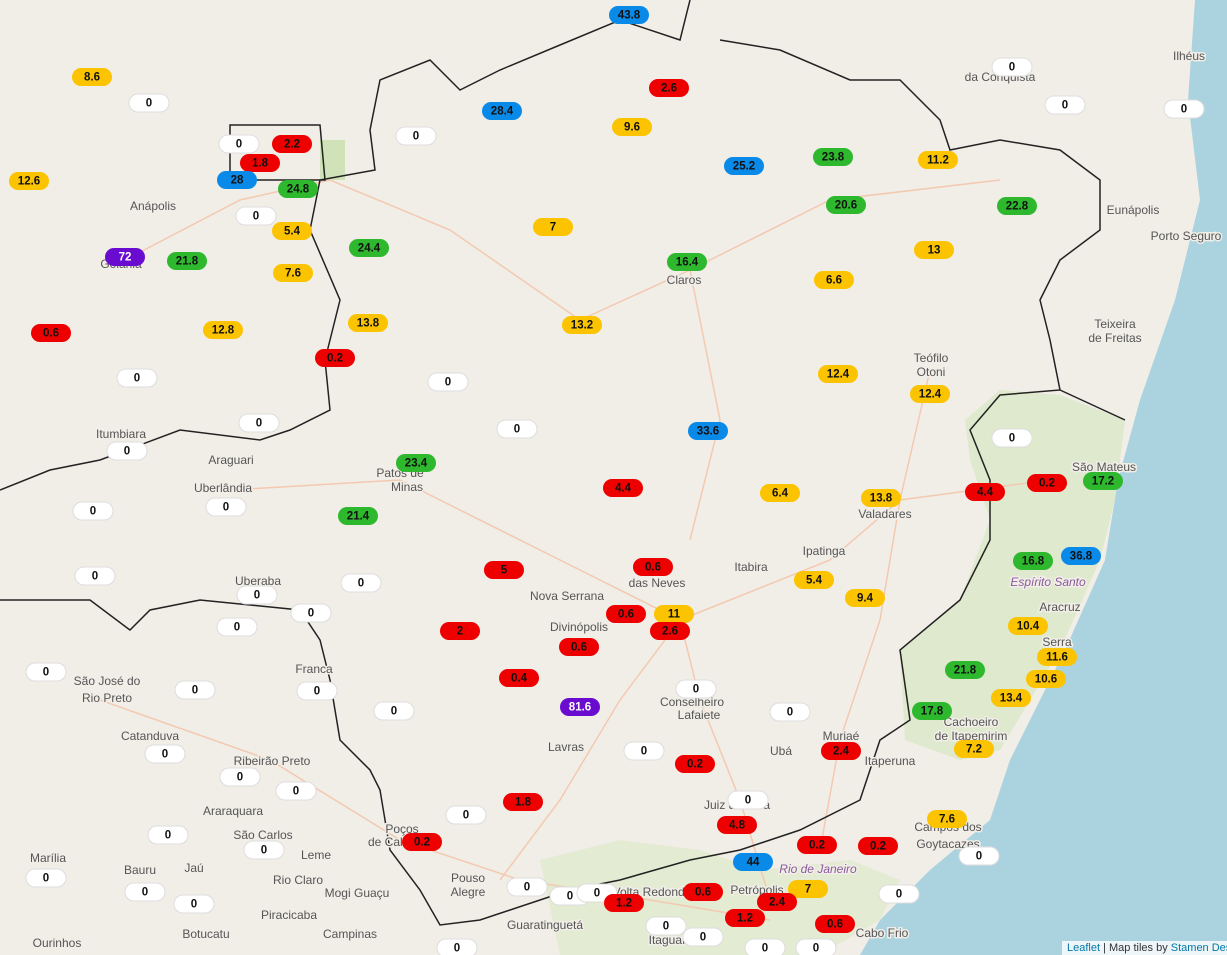 The image size is (1227, 955). I want to click on place-label: Ubá, so click(781, 751).